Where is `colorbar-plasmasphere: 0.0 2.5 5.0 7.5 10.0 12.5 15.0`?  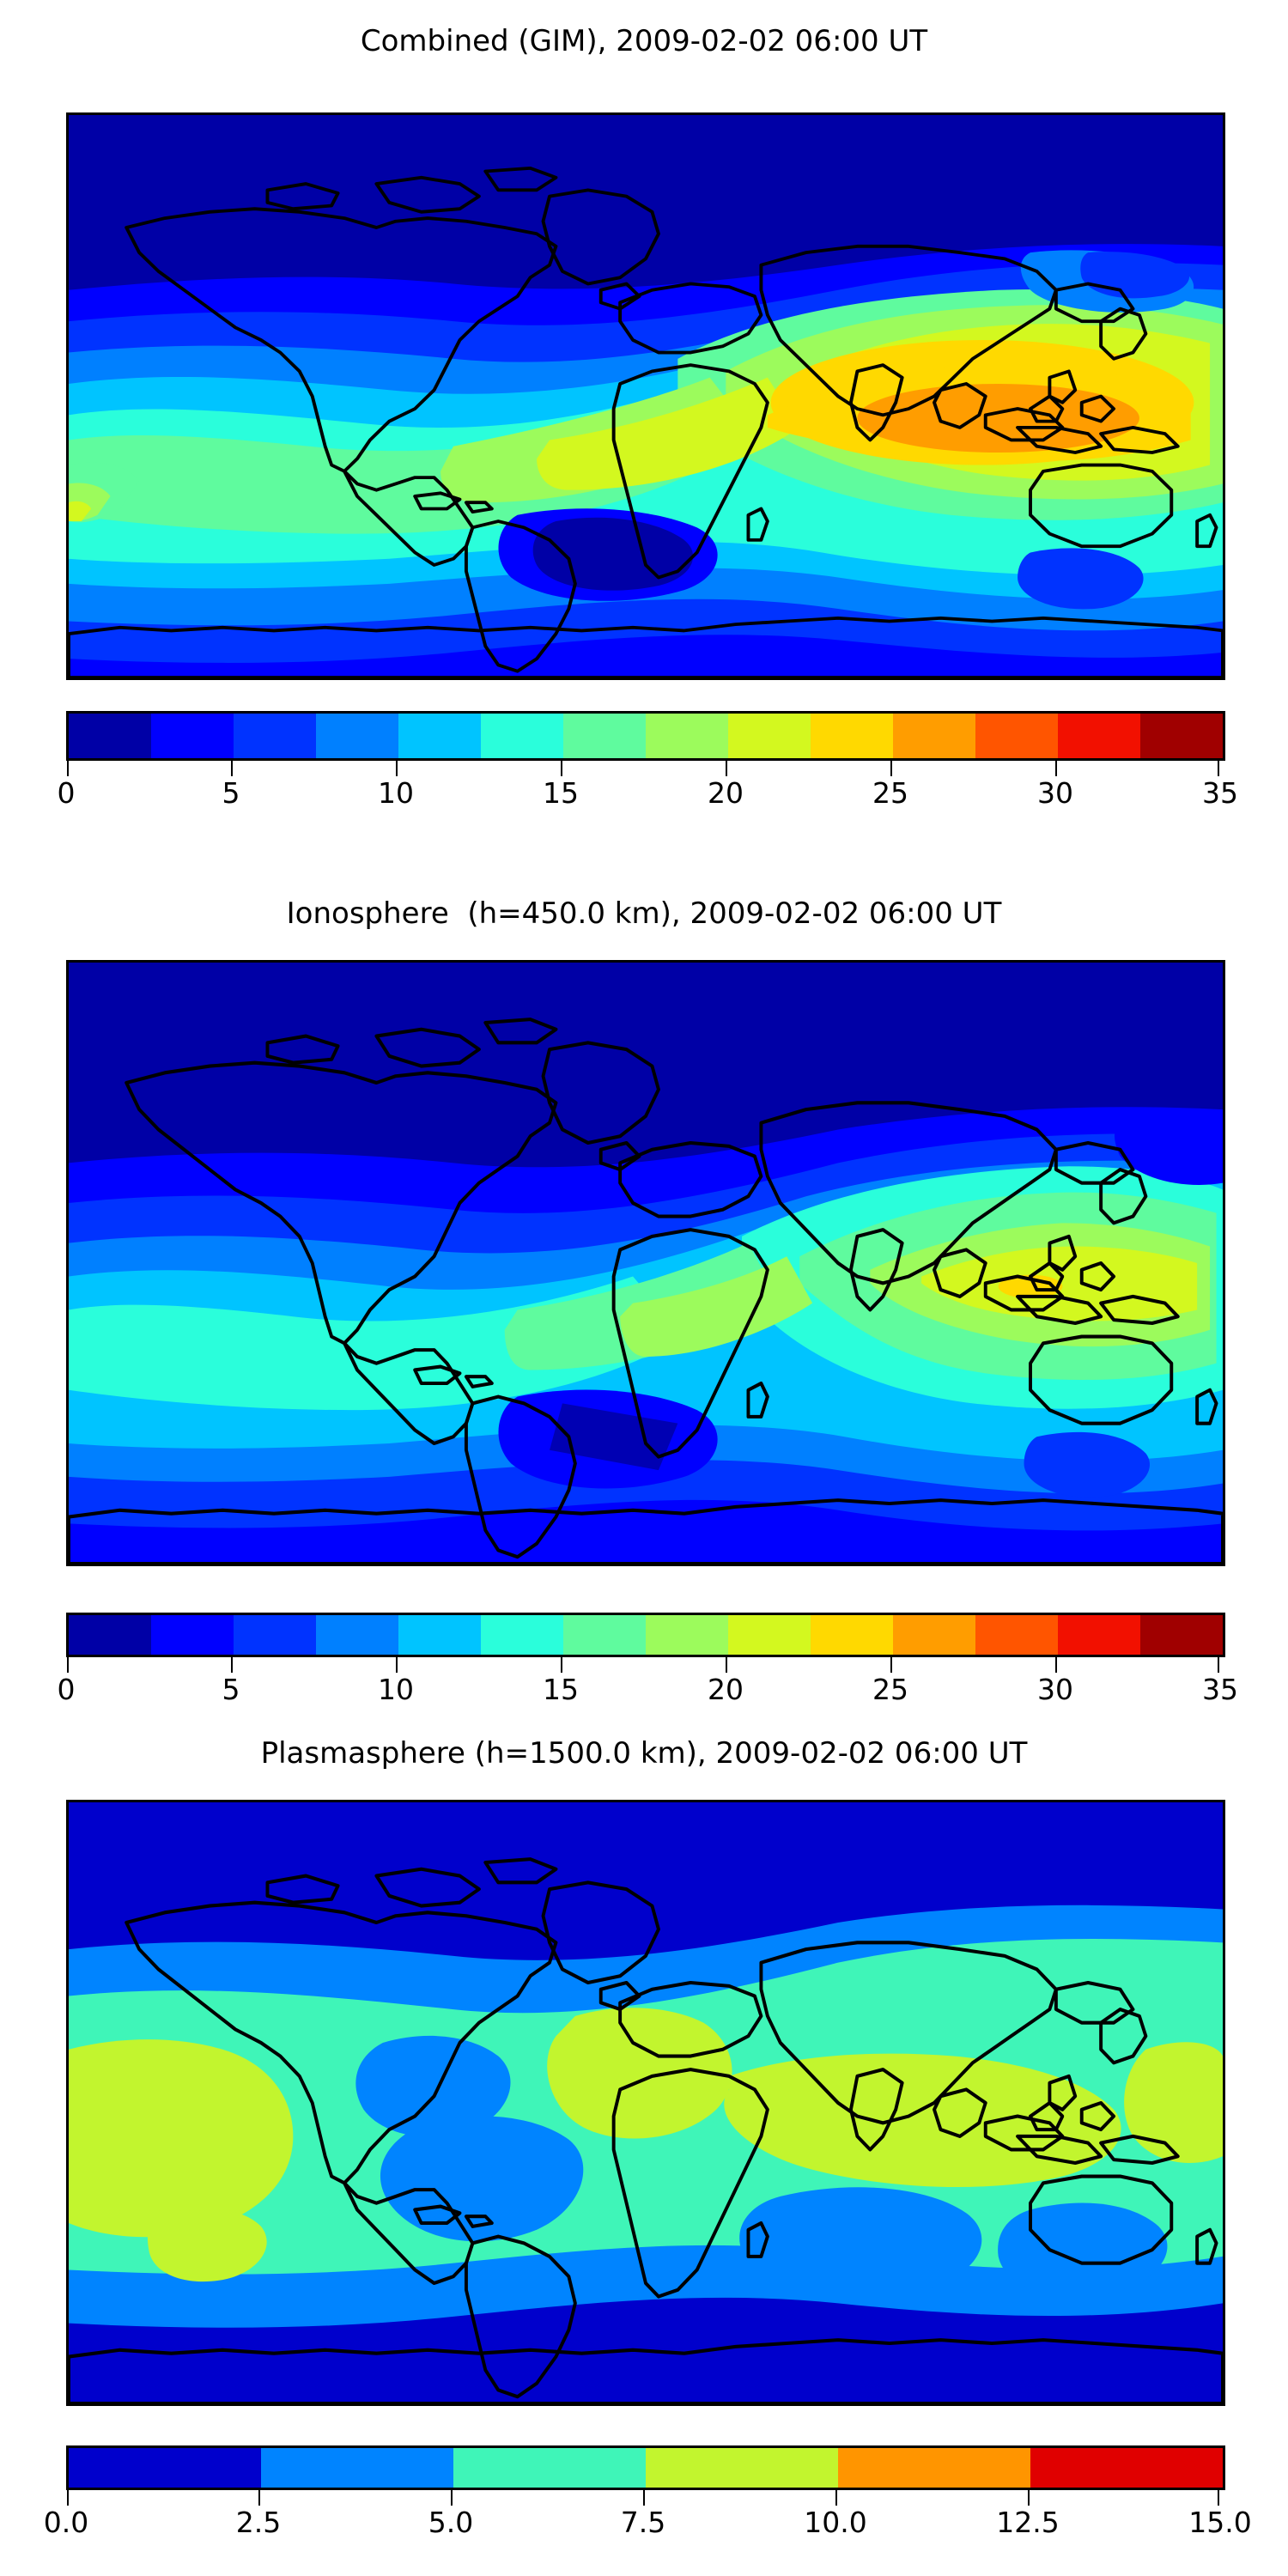 colorbar-plasmasphere: 0.0 2.5 5.0 7.5 10.0 12.5 15.0 is located at coordinates (648, 2497).